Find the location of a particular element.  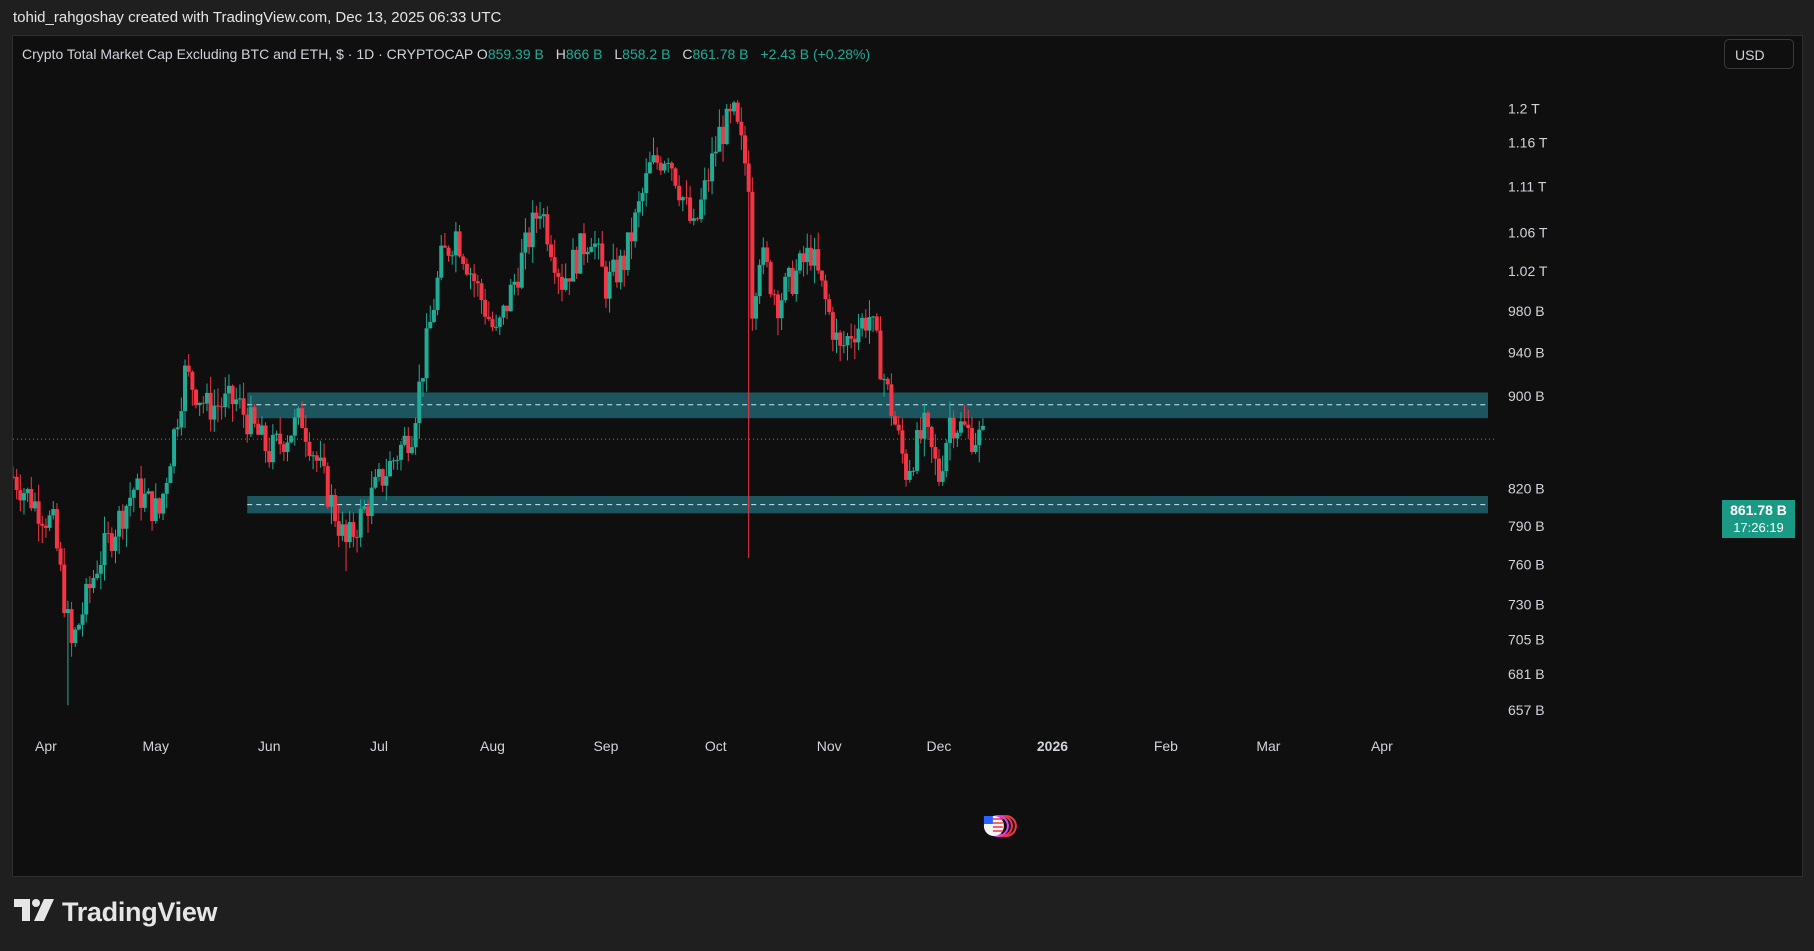

tradingview-logo-icon is located at coordinates (34, 912).